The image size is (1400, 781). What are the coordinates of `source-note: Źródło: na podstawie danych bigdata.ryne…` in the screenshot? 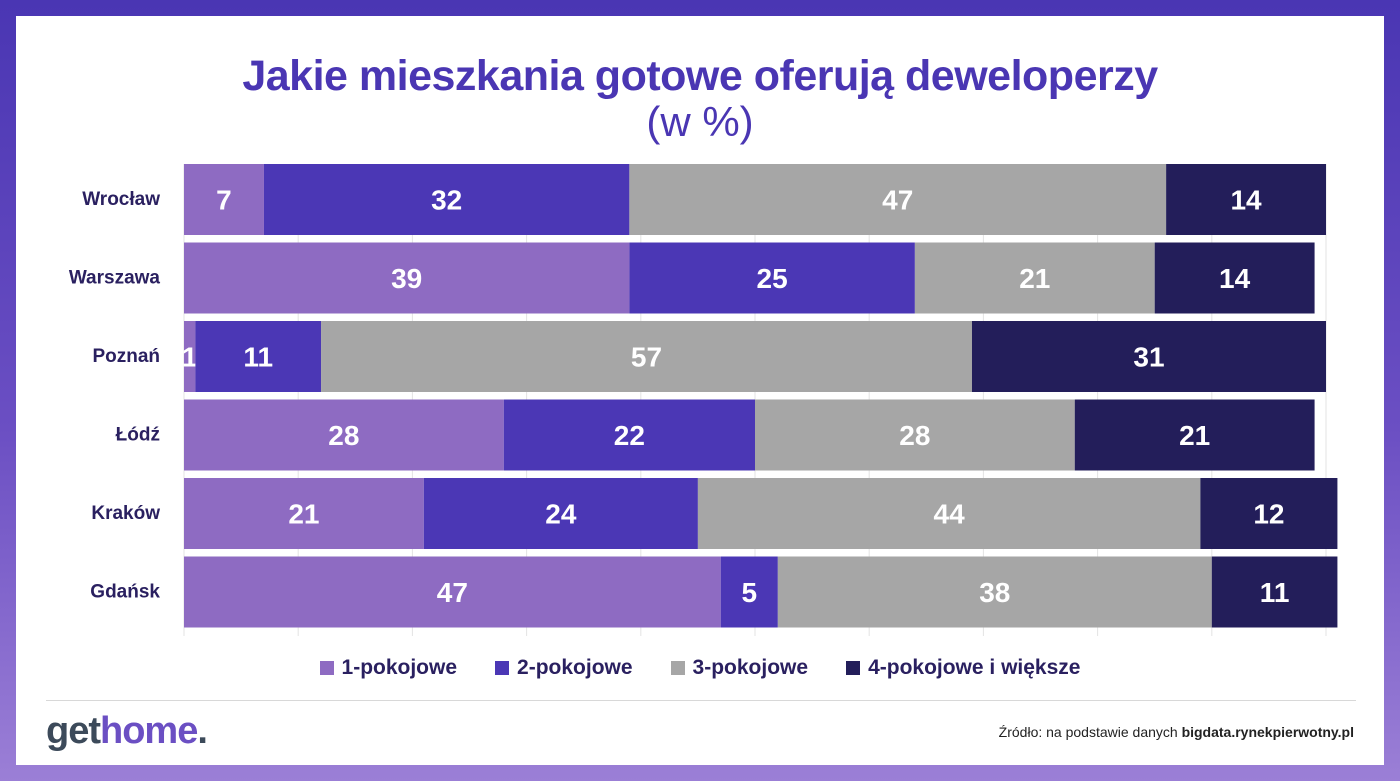 It's located at (1176, 732).